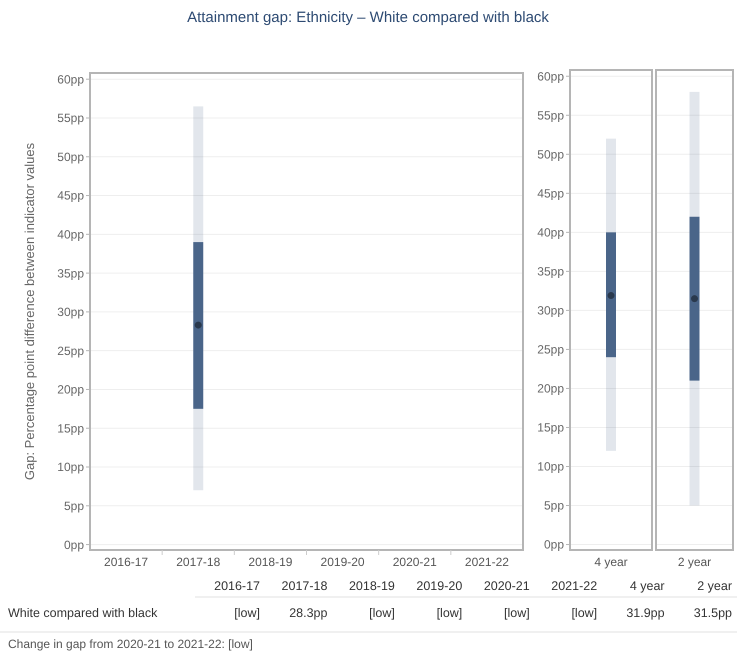  What do you see at coordinates (308, 613) in the screenshot?
I see `text: 28.3pp` at bounding box center [308, 613].